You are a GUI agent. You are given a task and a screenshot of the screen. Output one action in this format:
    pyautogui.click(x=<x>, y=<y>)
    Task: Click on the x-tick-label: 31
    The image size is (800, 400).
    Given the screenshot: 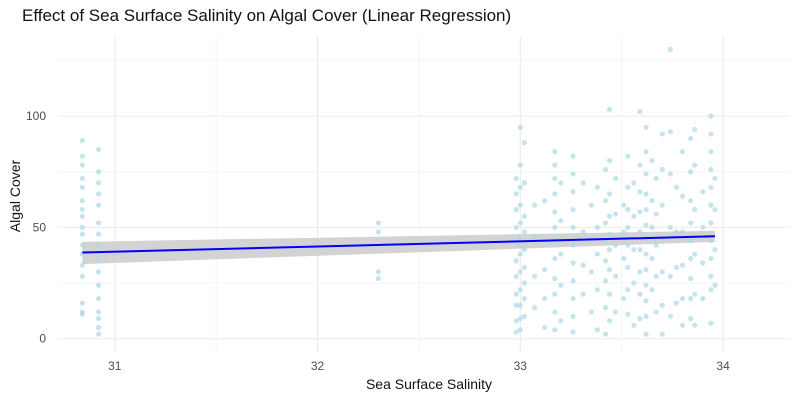 What is the action you would take?
    pyautogui.click(x=115, y=366)
    